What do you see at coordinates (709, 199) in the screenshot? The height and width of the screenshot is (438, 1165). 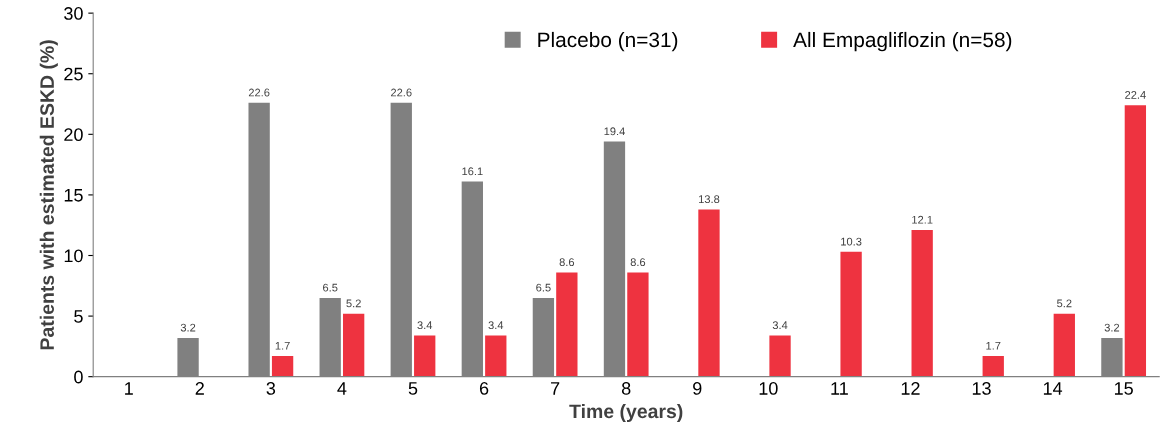 I see `data-label: 13.8` at bounding box center [709, 199].